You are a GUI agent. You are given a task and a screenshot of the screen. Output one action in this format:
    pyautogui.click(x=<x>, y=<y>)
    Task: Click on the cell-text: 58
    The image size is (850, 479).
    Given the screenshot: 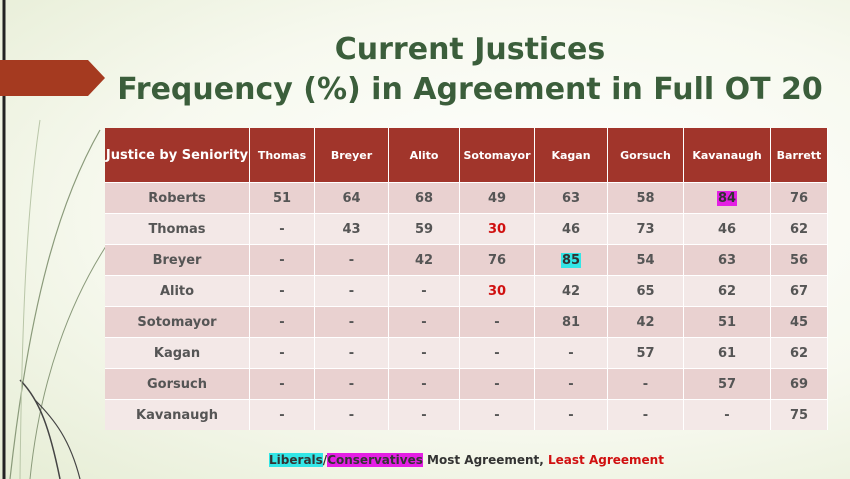 What is the action you would take?
    pyautogui.click(x=645, y=198)
    